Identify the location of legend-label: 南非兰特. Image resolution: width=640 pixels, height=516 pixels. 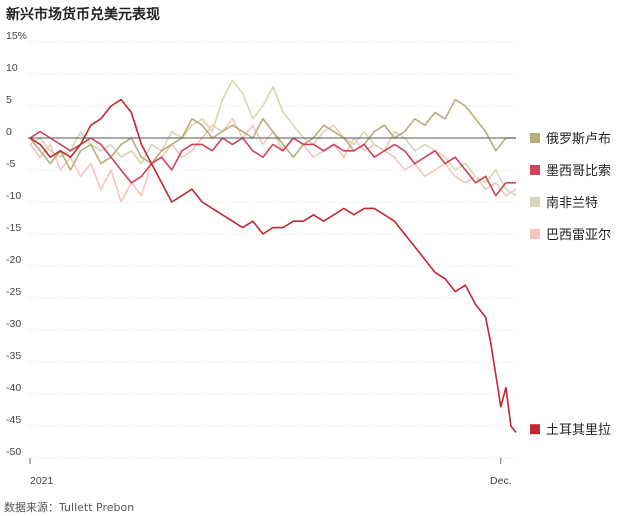
(572, 203).